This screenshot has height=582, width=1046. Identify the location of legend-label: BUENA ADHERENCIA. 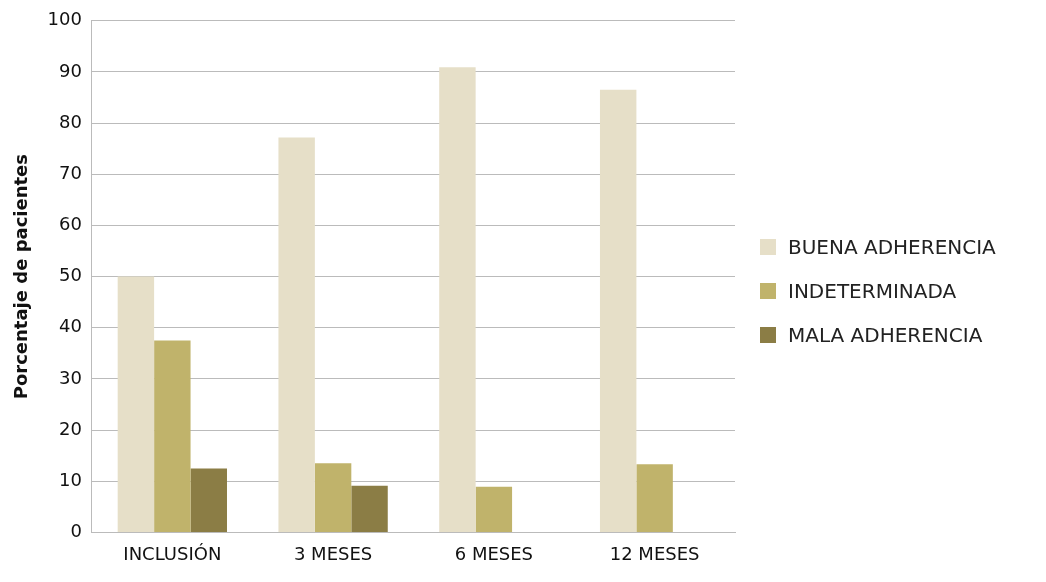
(892, 247).